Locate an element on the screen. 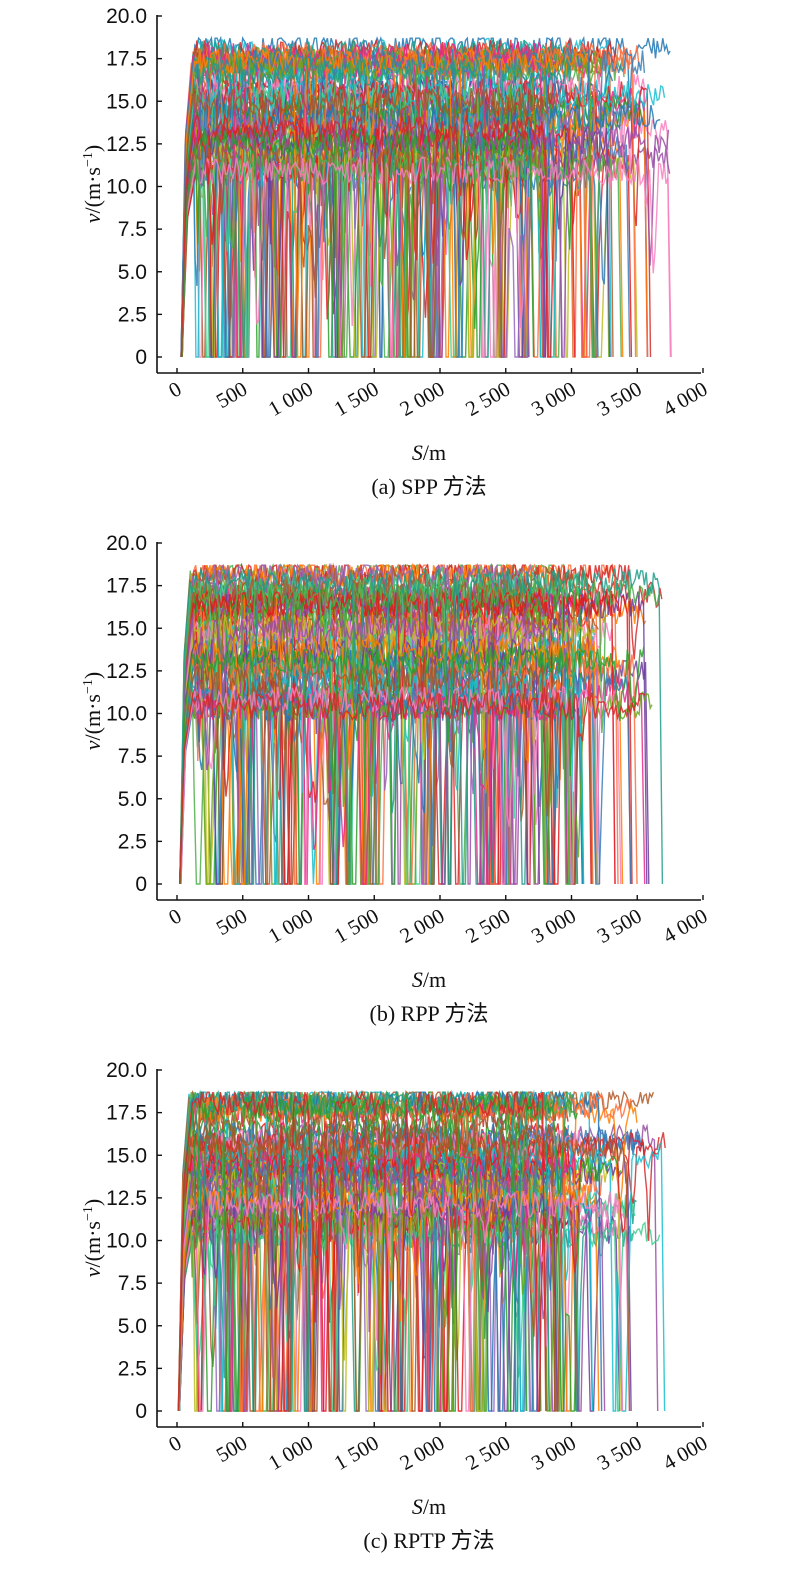  figure-caption: (a) SPP 方法 is located at coordinates (428, 486).